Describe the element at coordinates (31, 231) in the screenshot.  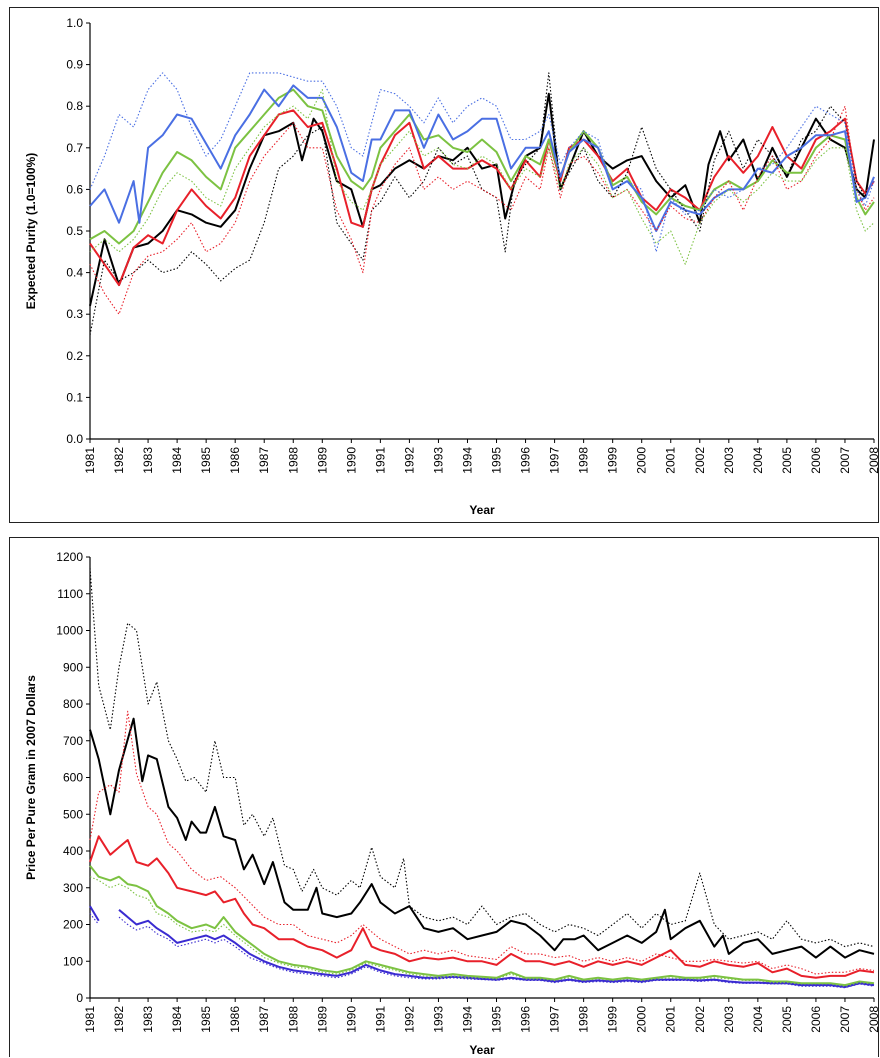
I see `y-axis-title: Expected Purity (1.0=100%)` at that location.